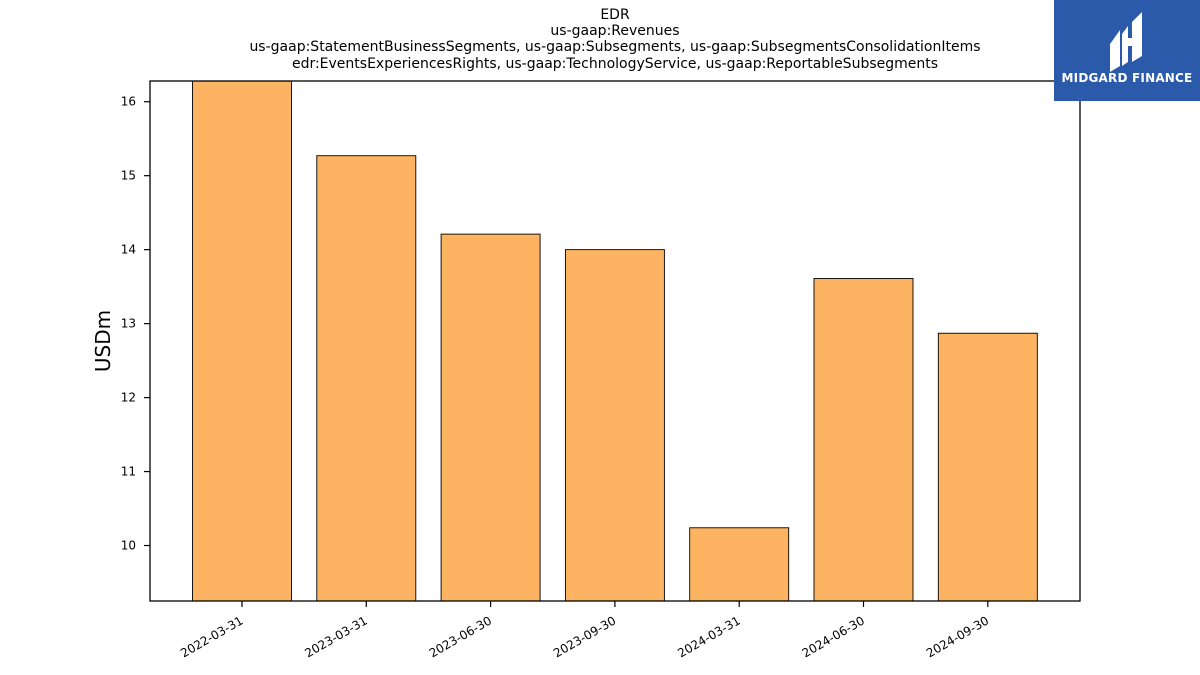  I want to click on y-tick-label: 14, so click(128, 250).